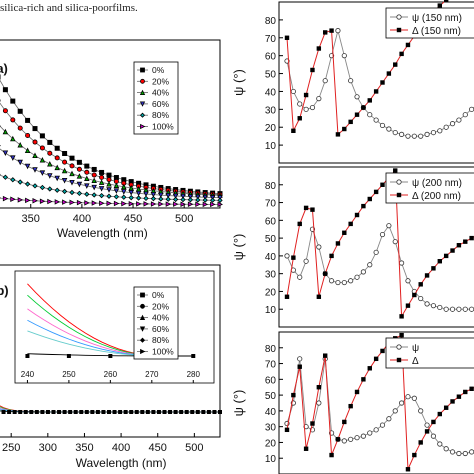  Describe the element at coordinates (160, 104) in the screenshot. I see `panel-a-legend-text-3: 60%` at that location.